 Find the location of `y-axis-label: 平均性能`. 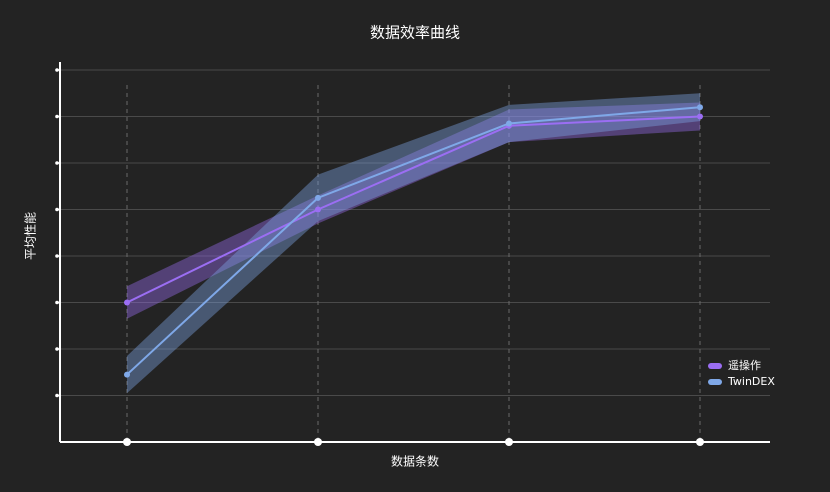

y-axis-label: 平均性能 is located at coordinates (31, 236).